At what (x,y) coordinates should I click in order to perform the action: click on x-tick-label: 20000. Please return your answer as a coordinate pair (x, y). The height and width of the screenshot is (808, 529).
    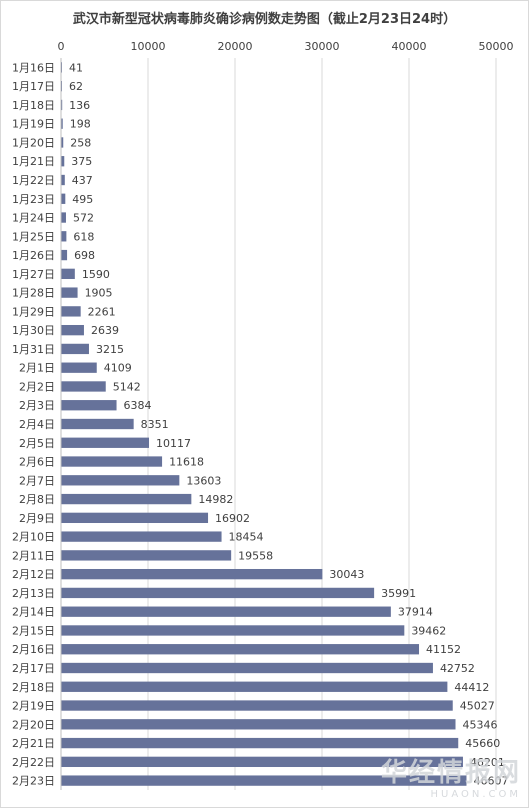
    Looking at the image, I should click on (235, 46).